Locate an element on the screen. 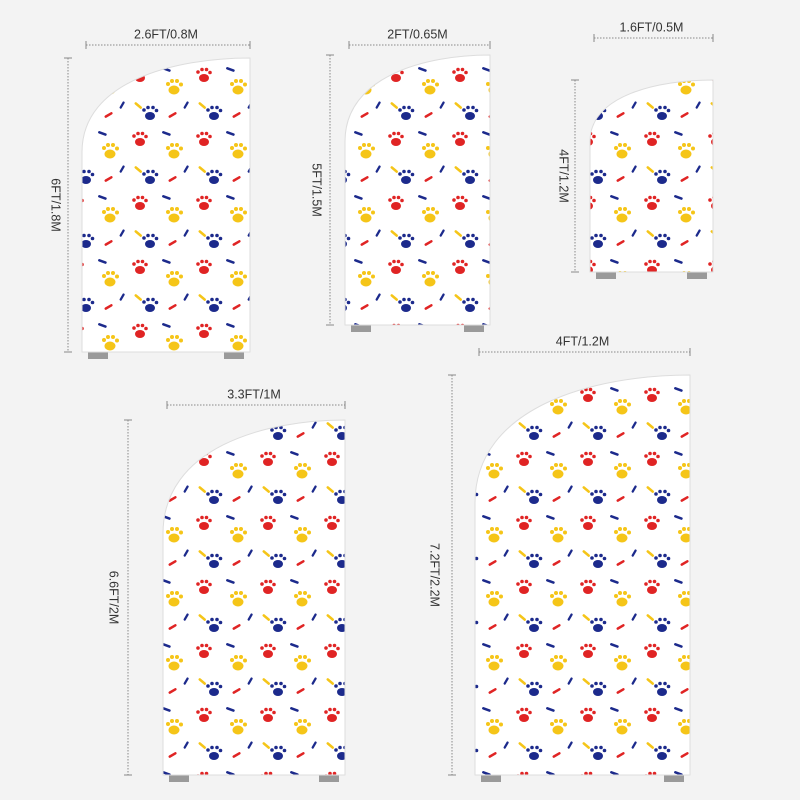 The height and width of the screenshot is (800, 800). width-label: 3.3FT/1M is located at coordinates (254, 394).